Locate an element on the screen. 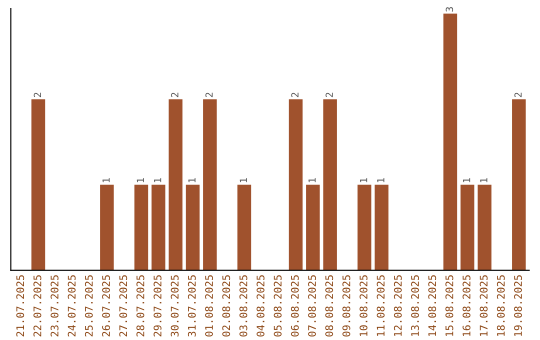  x-tick-label: 12.08.2025 is located at coordinates (398, 305).